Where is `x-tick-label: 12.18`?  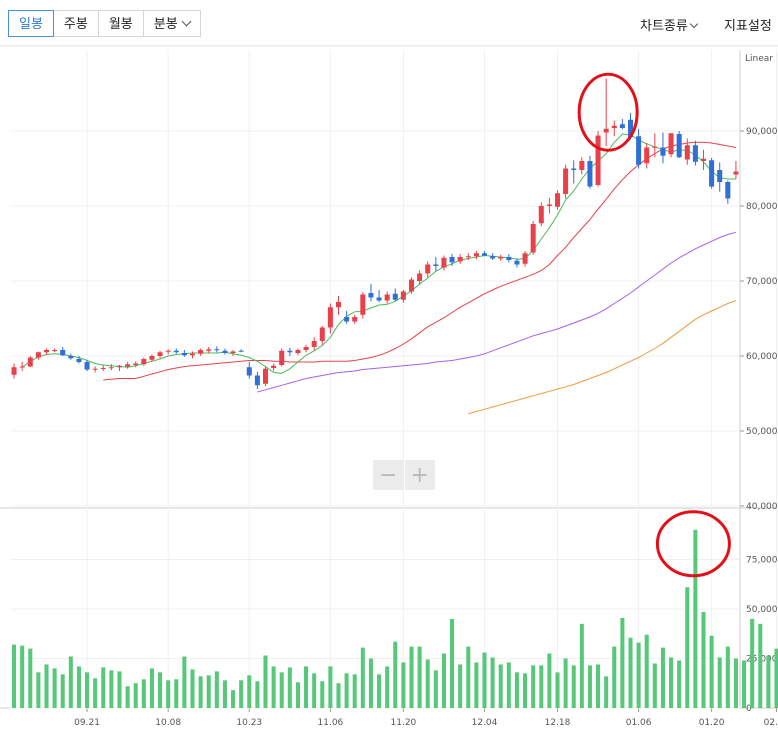
x-tick-label: 12.18 is located at coordinates (558, 723).